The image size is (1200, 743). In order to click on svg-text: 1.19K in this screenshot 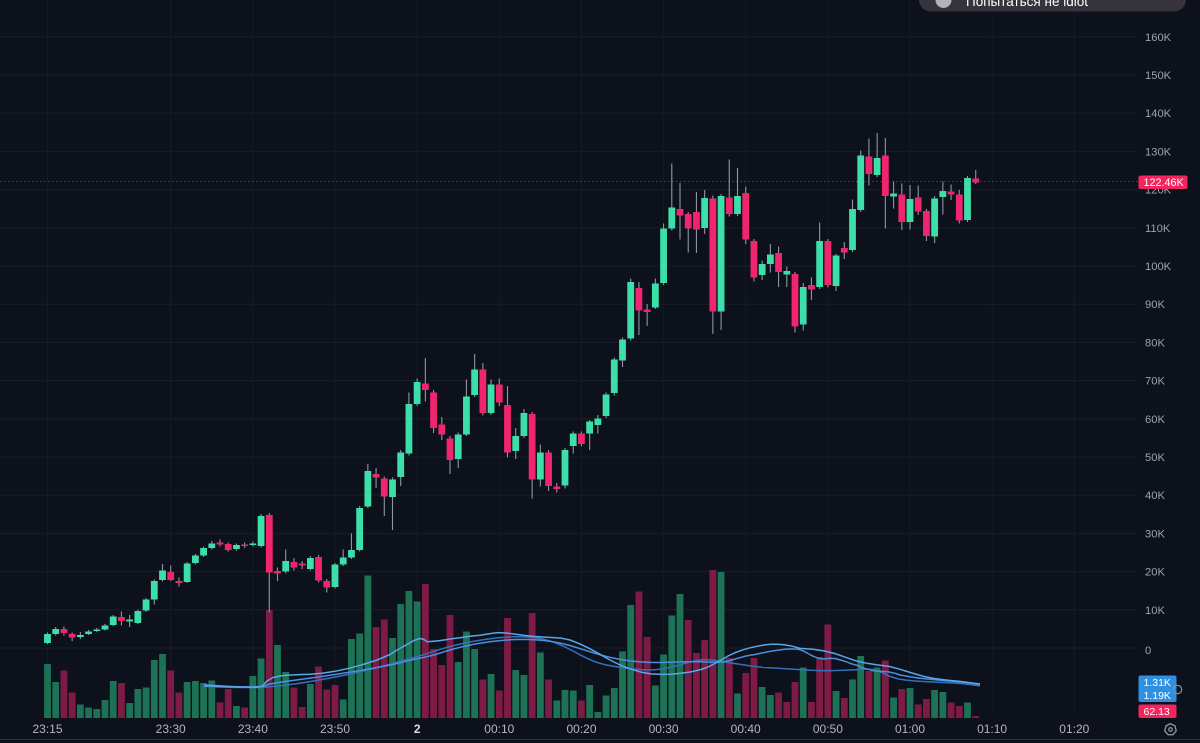, I will do `click(1157, 696)`.